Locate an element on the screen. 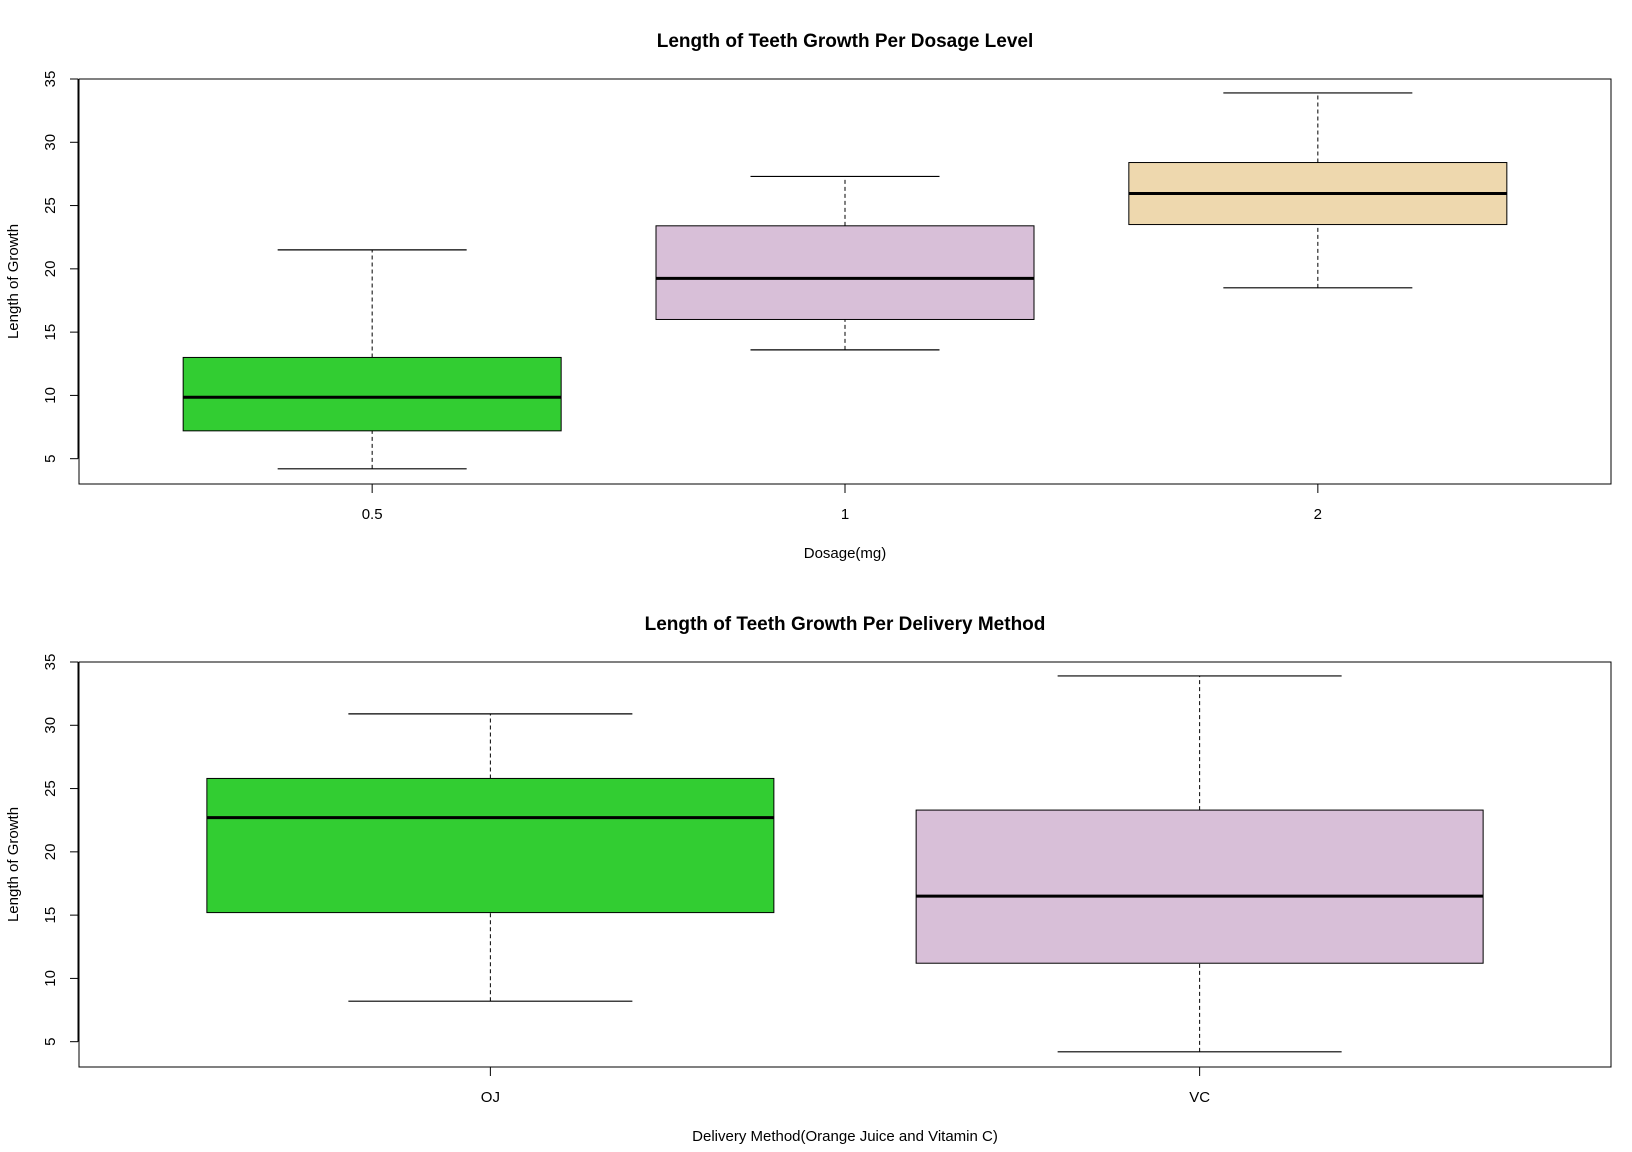 Image resolution: width=1632 pixels, height=1152 pixels. box-VC is located at coordinates (1199, 864).